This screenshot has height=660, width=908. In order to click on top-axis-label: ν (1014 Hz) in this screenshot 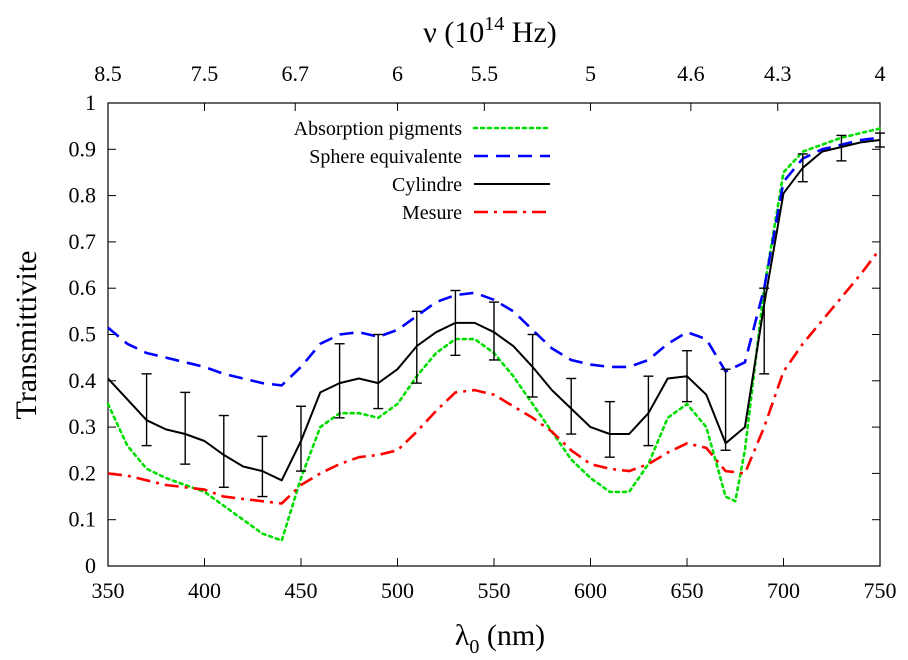, I will do `click(490, 31)`.